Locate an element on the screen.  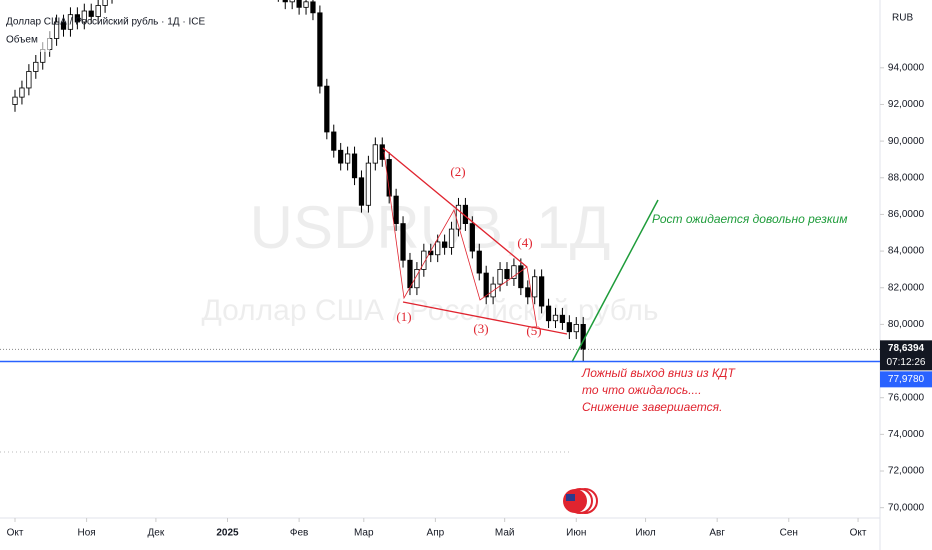
y-tick-label: 92,0000 is located at coordinates (906, 104).